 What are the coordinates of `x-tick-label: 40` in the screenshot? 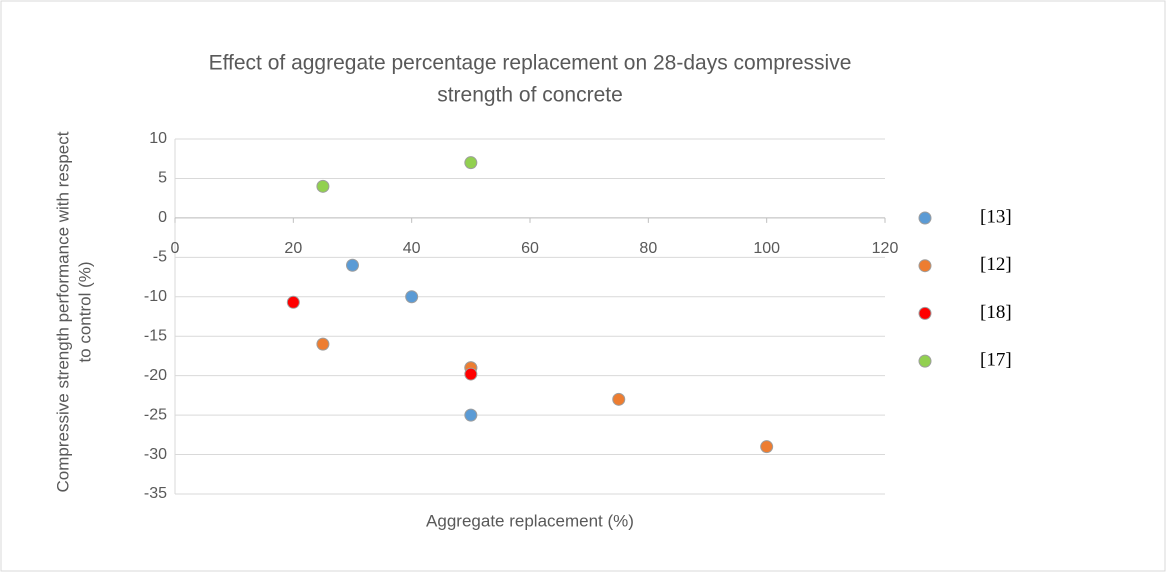 It's located at (412, 248).